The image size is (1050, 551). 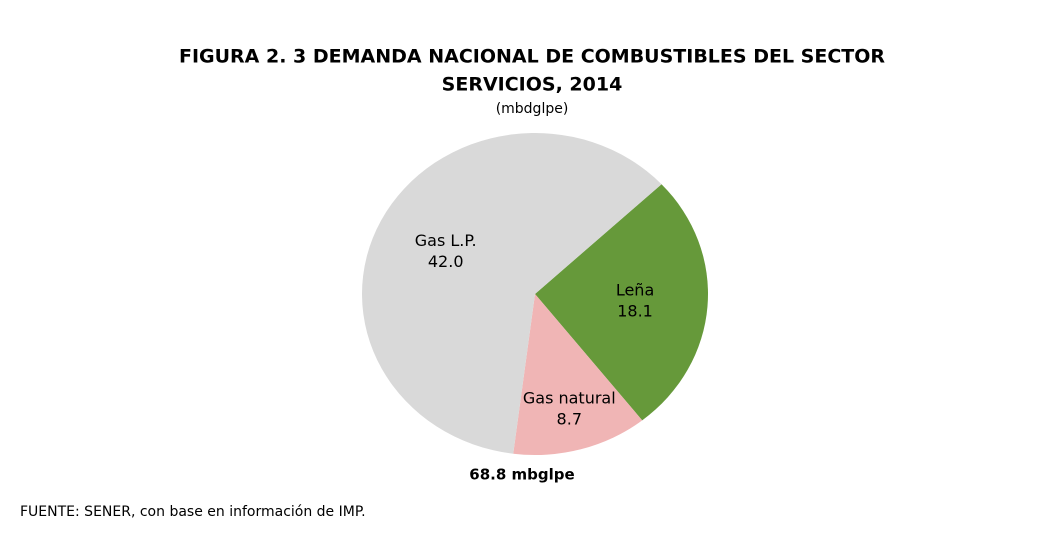 I want to click on slice-label: Leña, so click(x=635, y=290).